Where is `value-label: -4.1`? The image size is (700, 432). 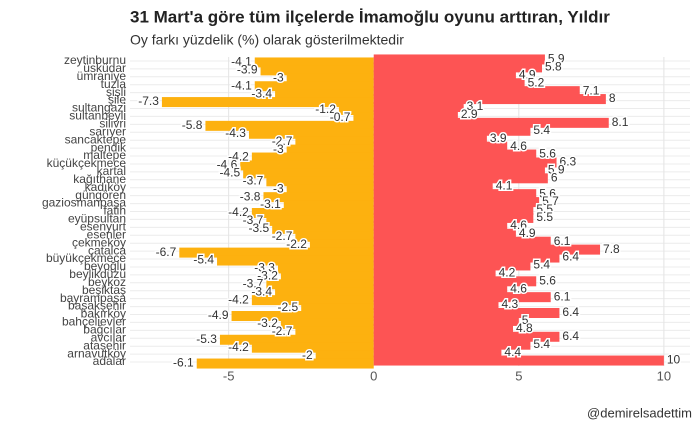
value-label: -4.1 is located at coordinates (241, 85).